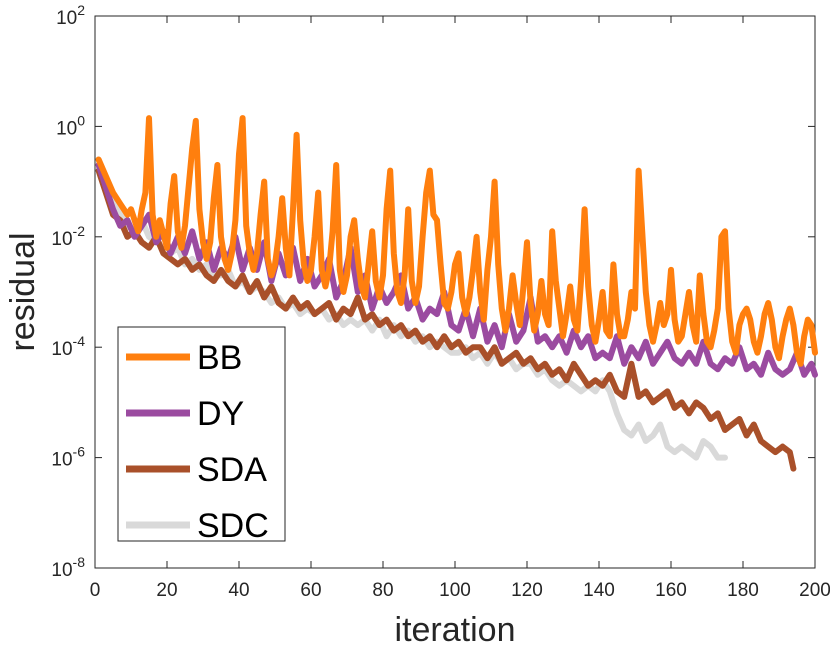  Describe the element at coordinates (70, 15) in the screenshot. I see `y-tick-label: 10²` at that location.